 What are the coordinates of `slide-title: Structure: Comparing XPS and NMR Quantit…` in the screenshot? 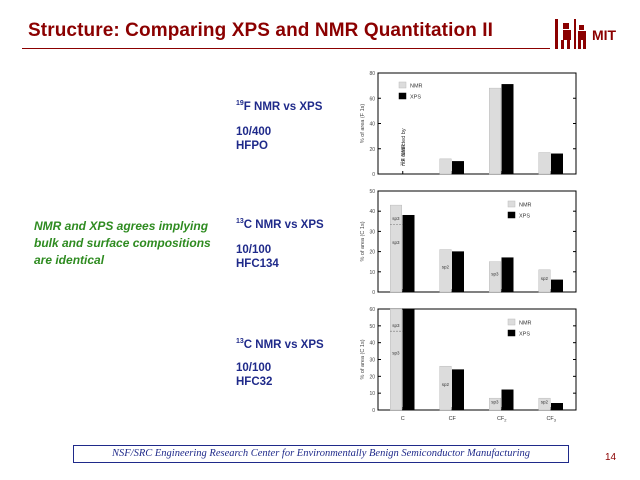 It's located at (261, 30).